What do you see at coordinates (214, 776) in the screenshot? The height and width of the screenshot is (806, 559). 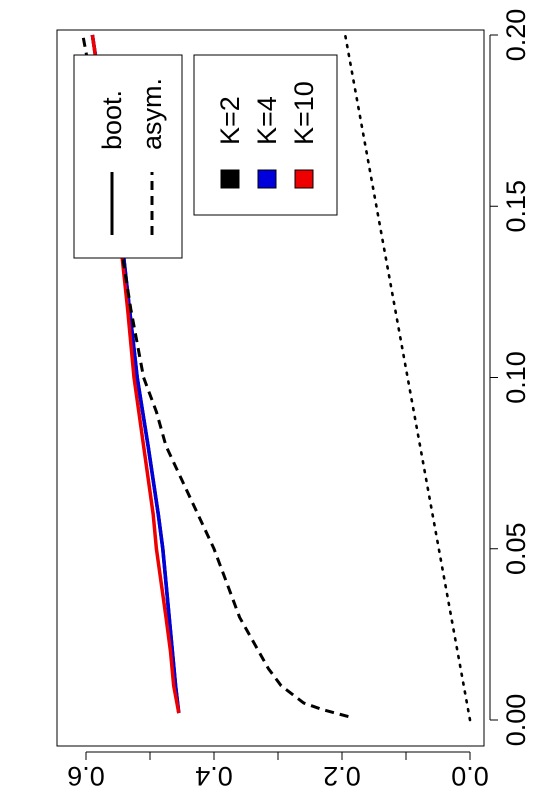 I see `y-tick-label: 0.4` at bounding box center [214, 776].